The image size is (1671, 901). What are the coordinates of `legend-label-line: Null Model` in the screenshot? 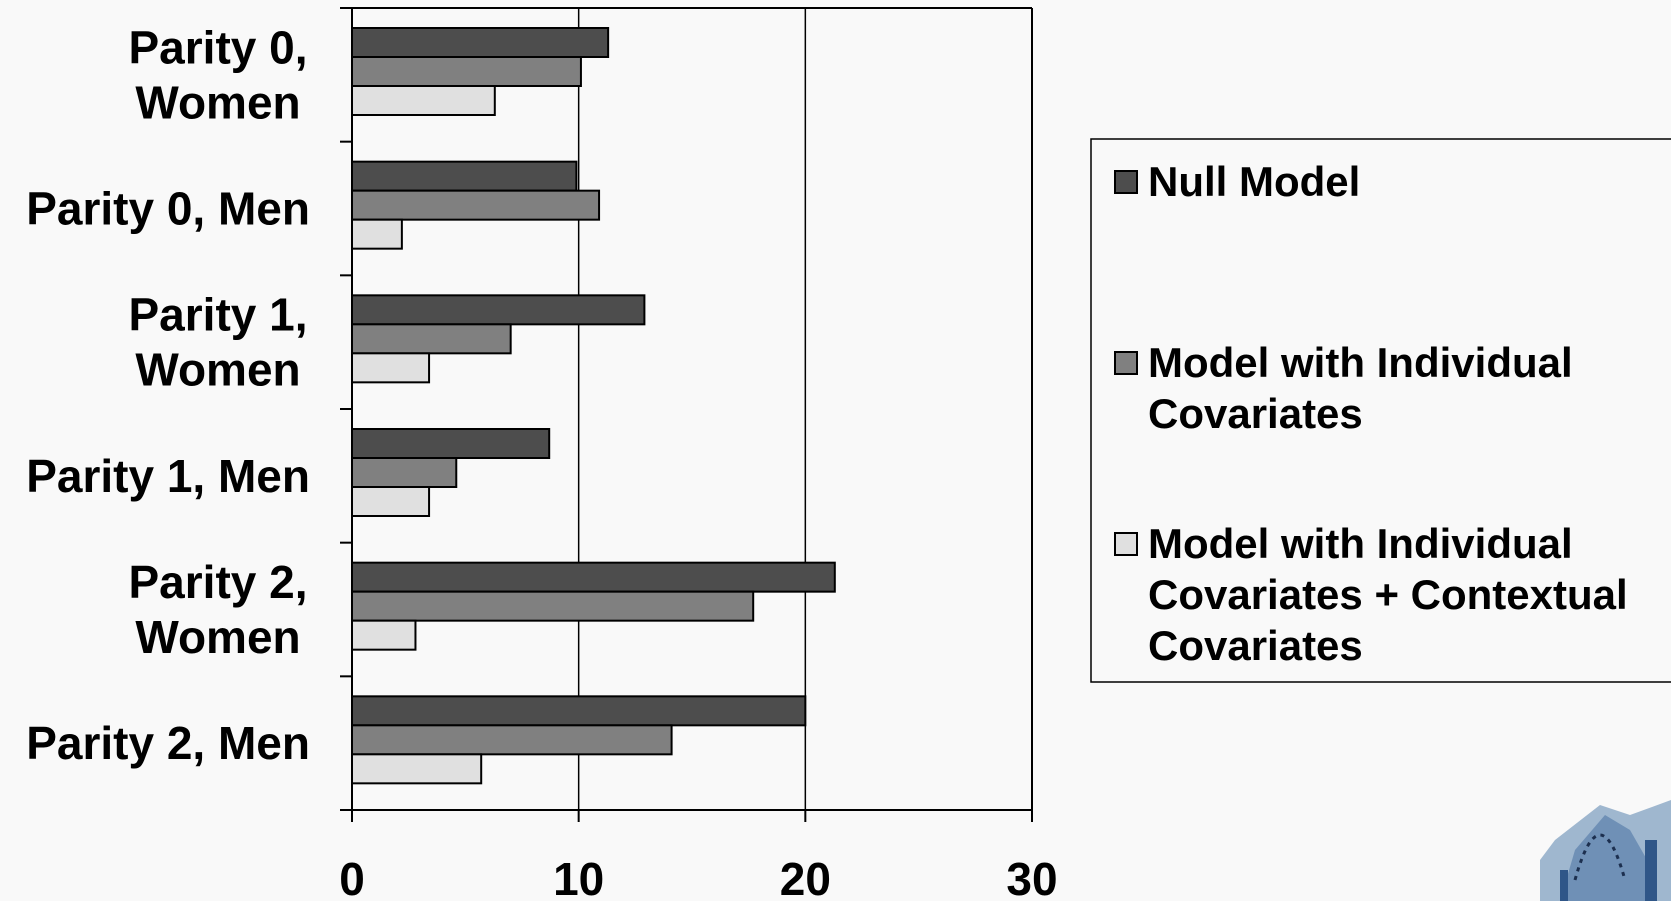 It's located at (1254, 181).